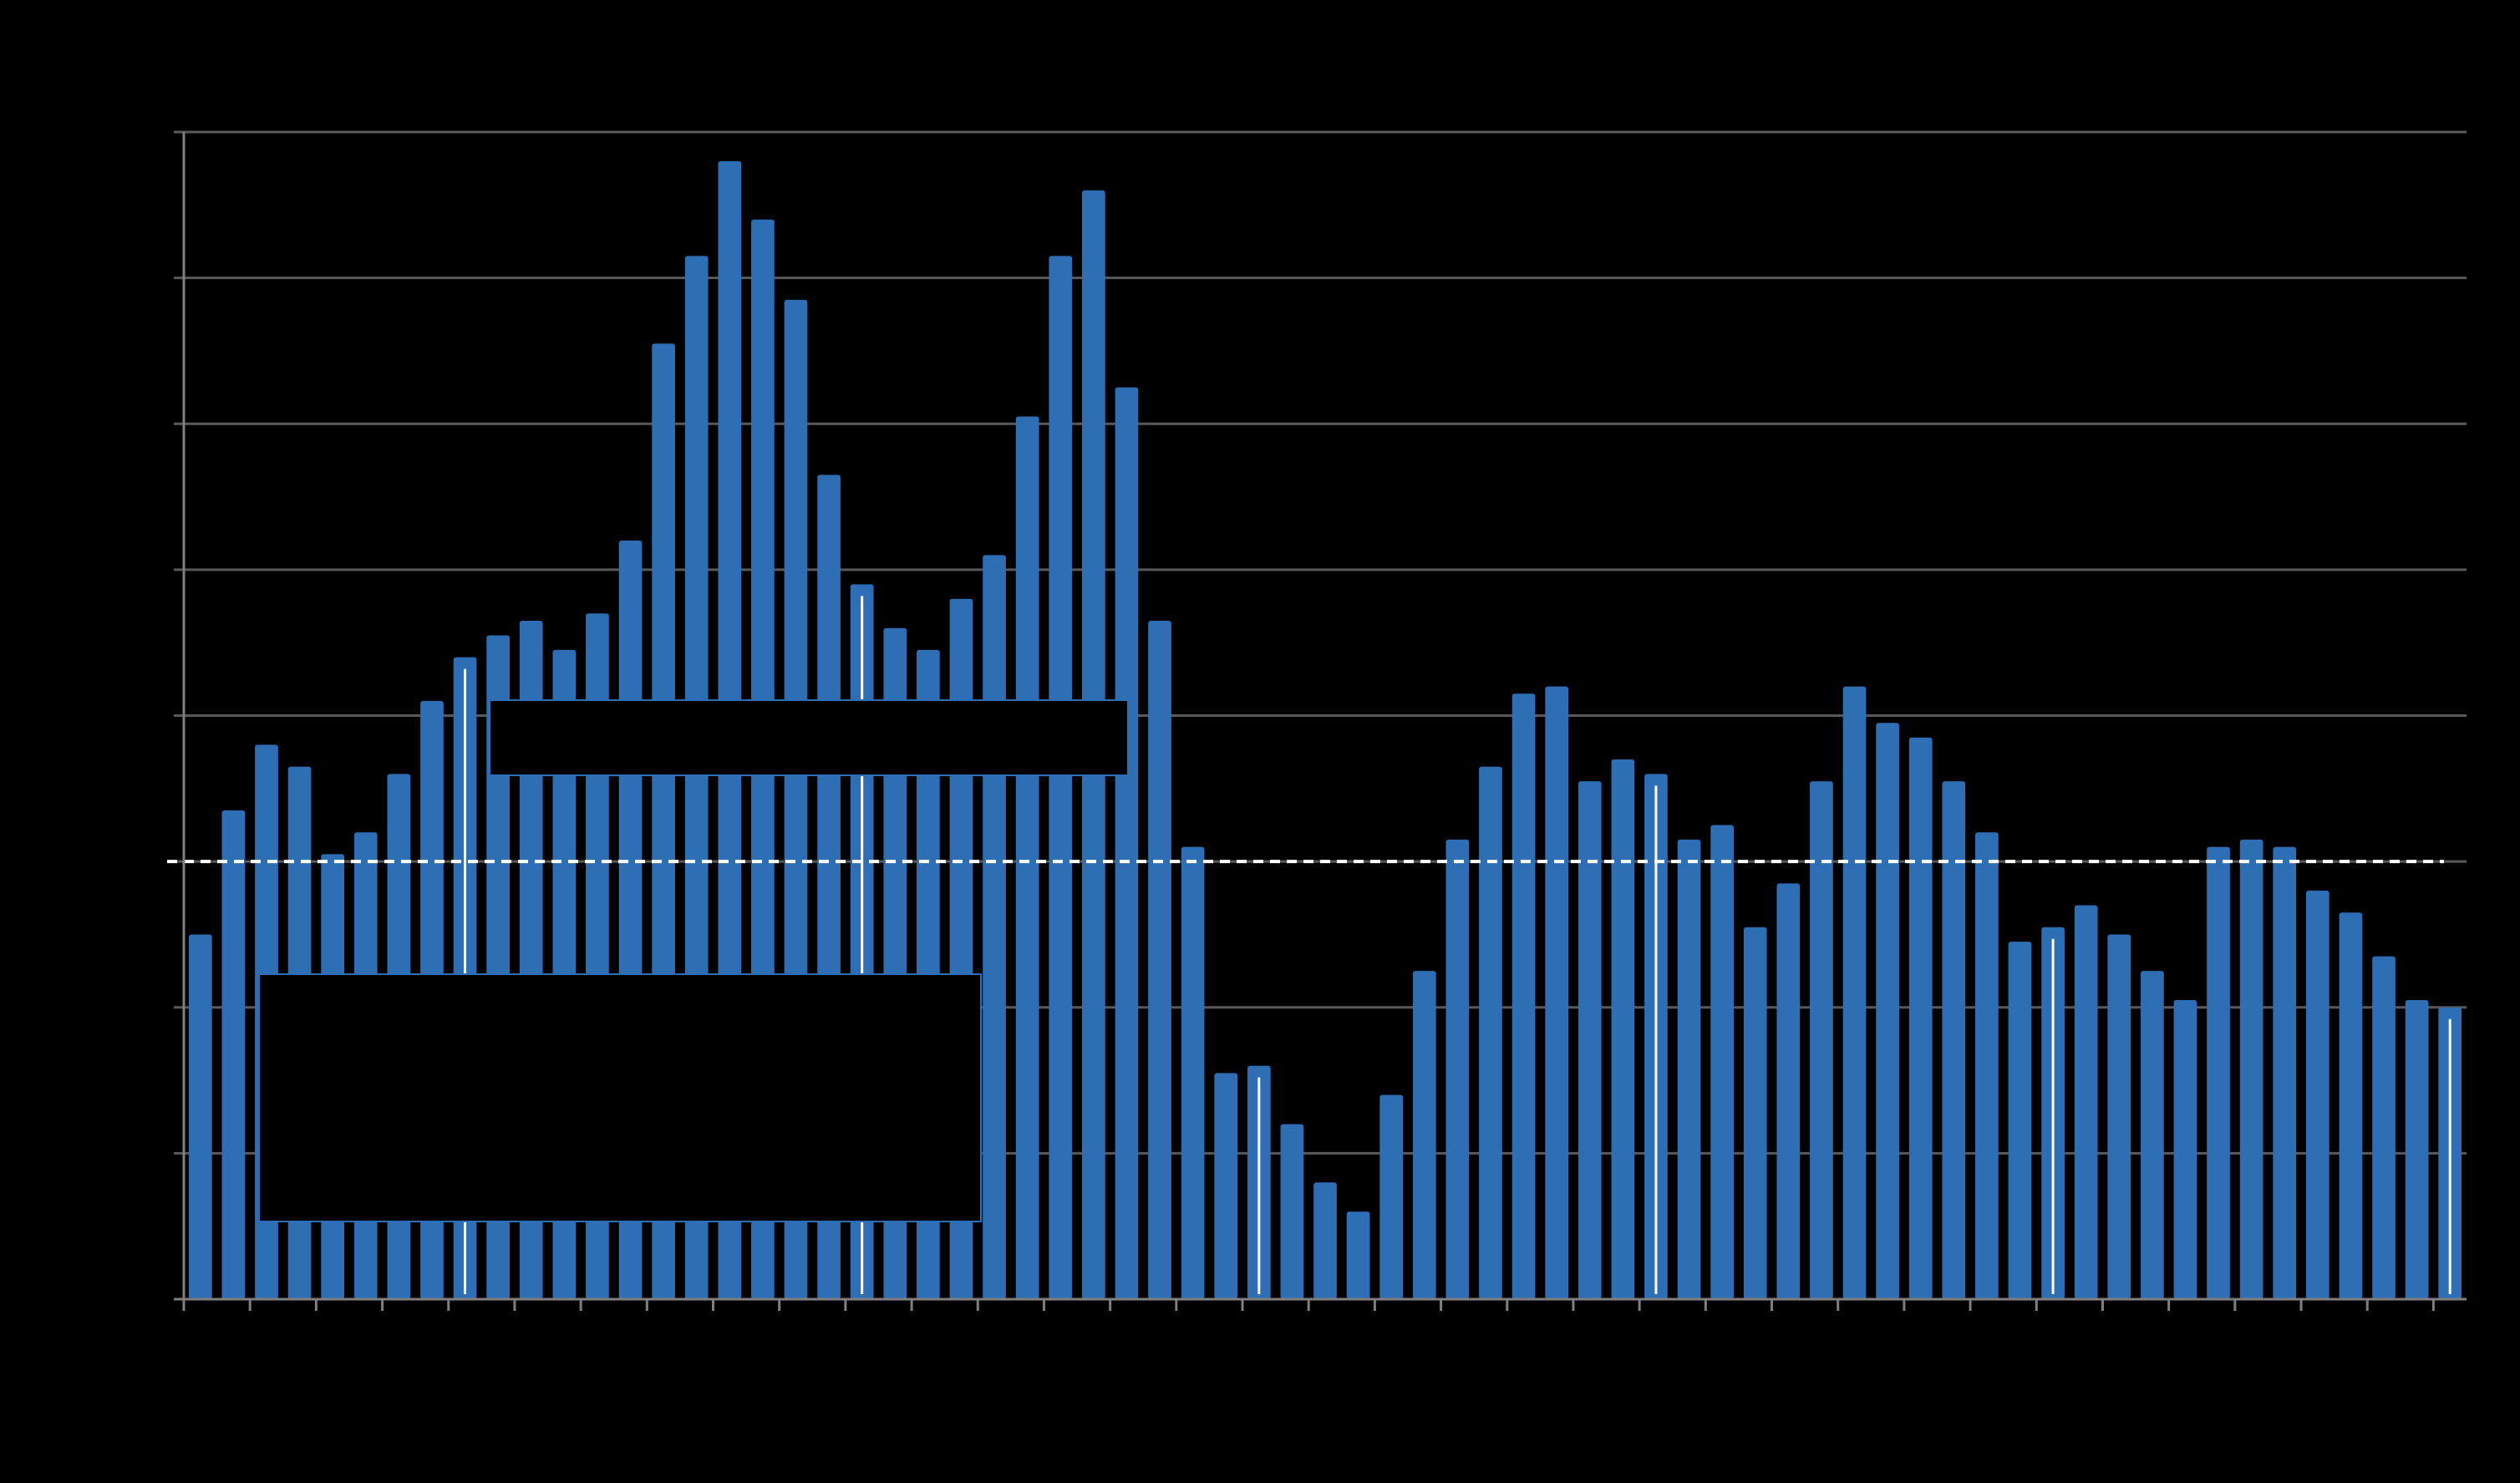  What do you see at coordinates (693, 960) in the screenshot?
I see `annotation-boxes` at bounding box center [693, 960].